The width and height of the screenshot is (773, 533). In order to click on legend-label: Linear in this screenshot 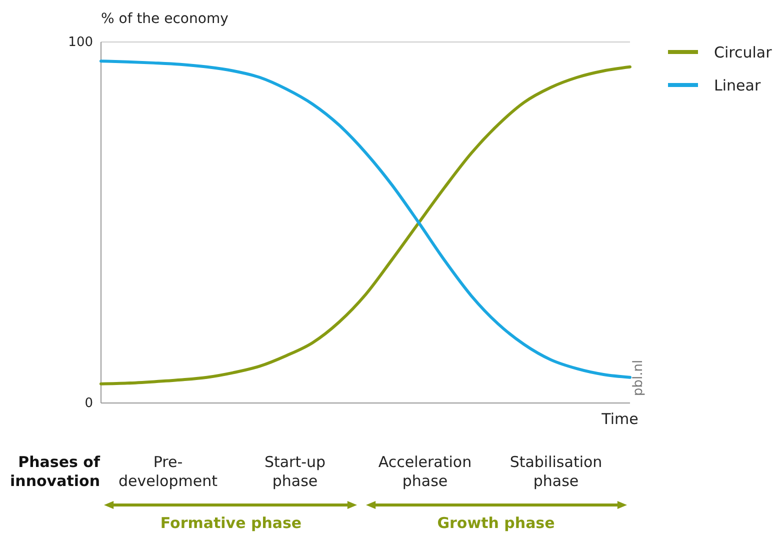, I will do `click(738, 85)`.